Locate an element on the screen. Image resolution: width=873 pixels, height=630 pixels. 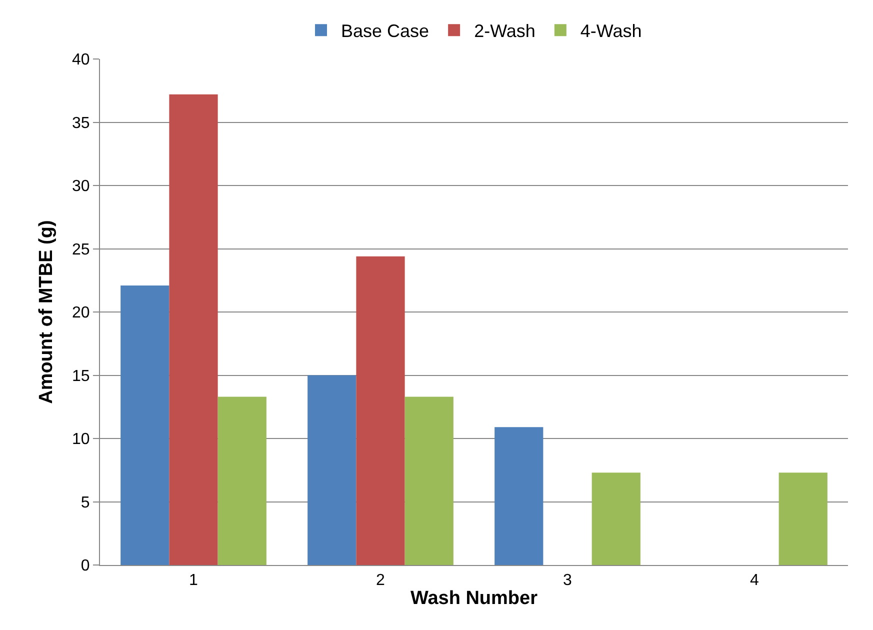
y-axis-title: Amount of MTBE (g) is located at coordinates (46, 312).